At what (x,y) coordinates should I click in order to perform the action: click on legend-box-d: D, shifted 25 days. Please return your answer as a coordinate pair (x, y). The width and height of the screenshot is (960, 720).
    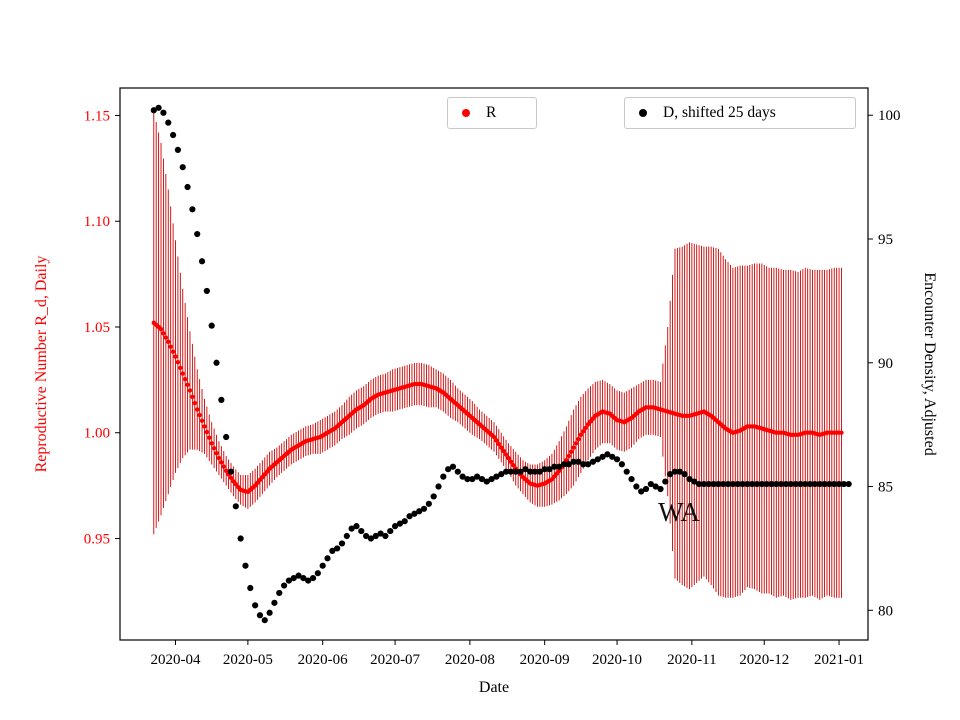
    Looking at the image, I should click on (740, 113).